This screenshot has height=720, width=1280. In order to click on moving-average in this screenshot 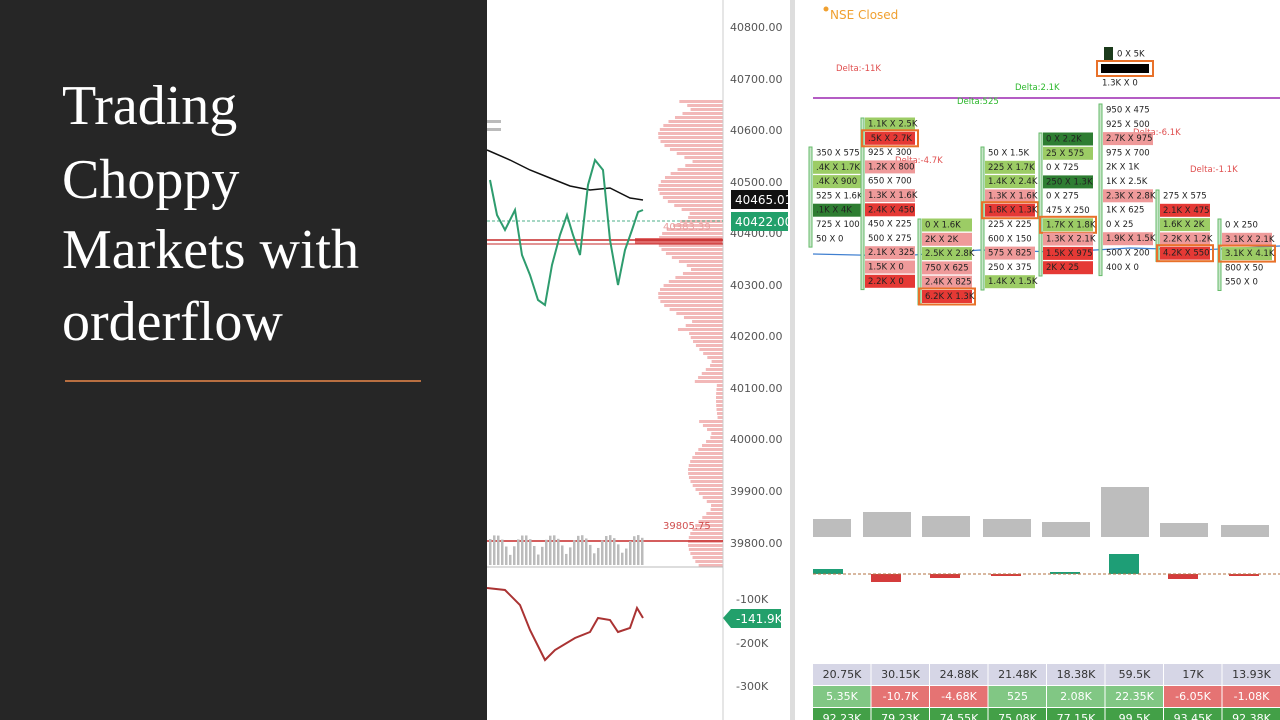, I will do `click(565, 175)`.